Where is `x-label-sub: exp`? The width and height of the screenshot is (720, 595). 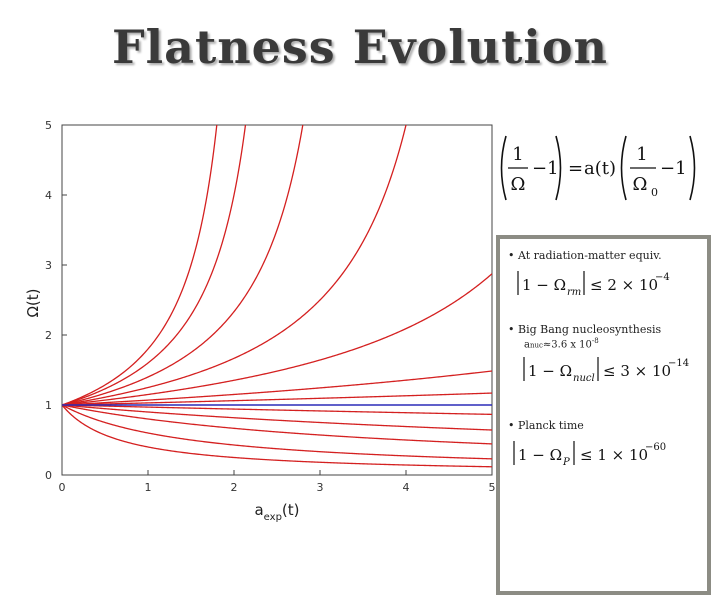
x-label-sub: exp is located at coordinates (273, 517).